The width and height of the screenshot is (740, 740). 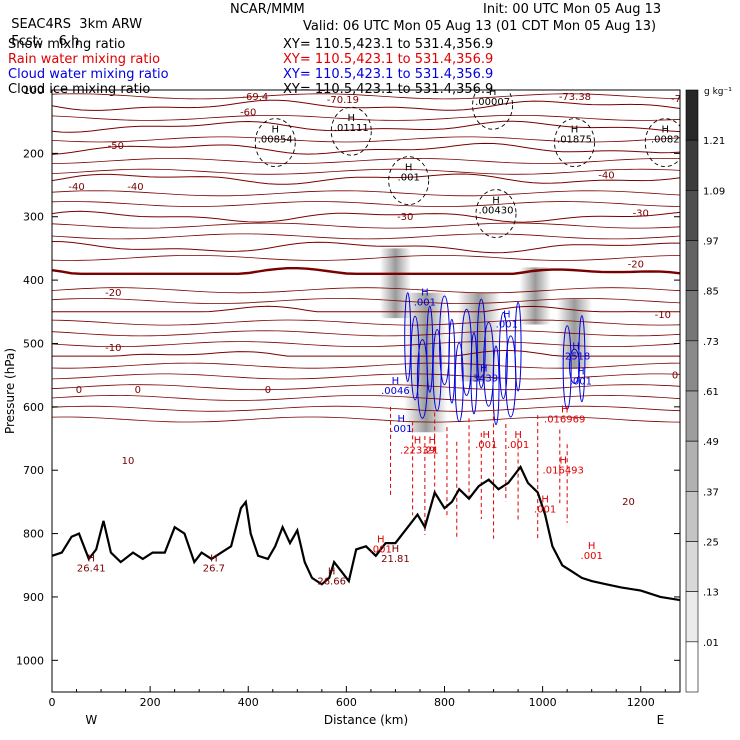 I want to click on y-tick-label: 400, so click(x=33, y=280).